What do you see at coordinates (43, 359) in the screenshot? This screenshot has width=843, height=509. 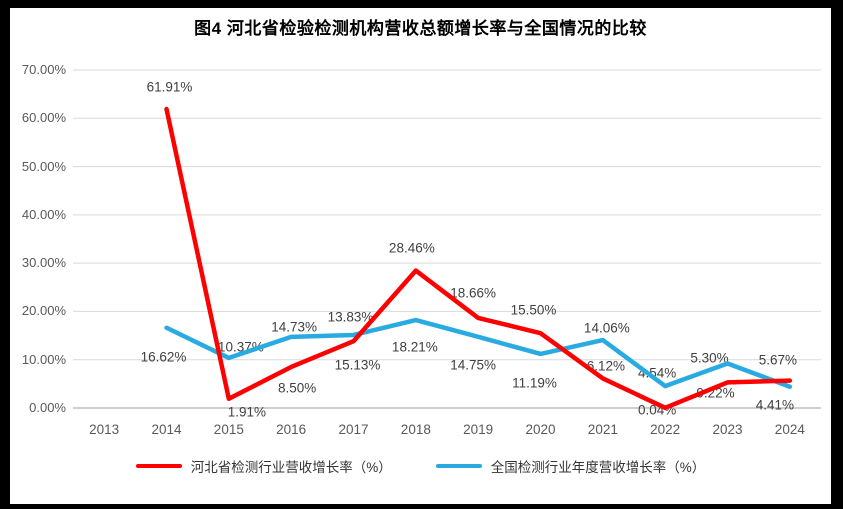 I see `y-tick-label: 10.00%` at bounding box center [43, 359].